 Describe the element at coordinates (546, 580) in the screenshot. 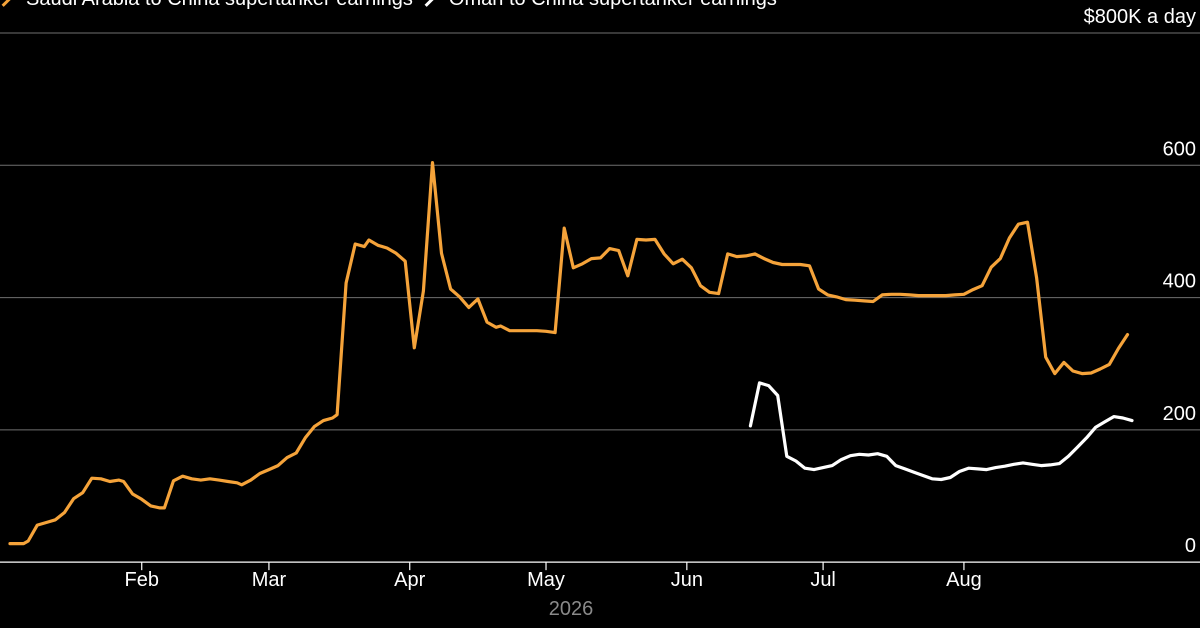

I see `x-tick-label: May` at that location.